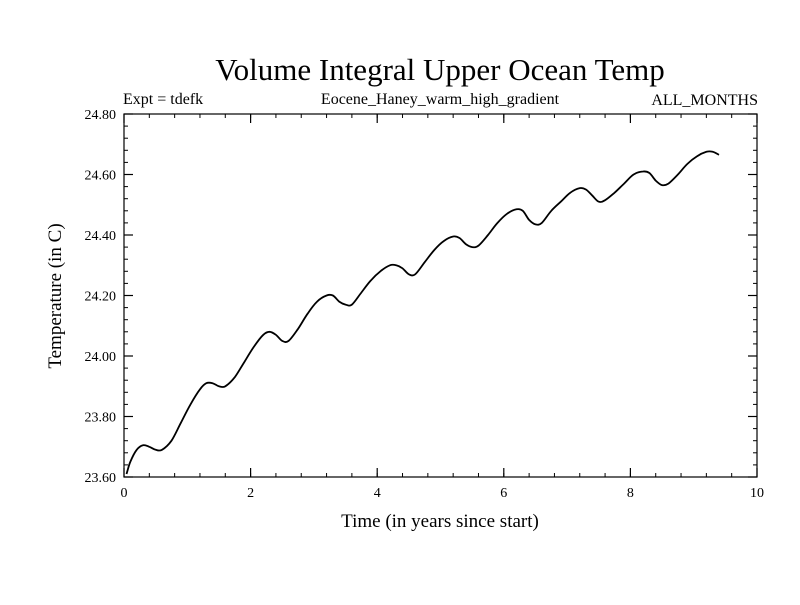 Image resolution: width=800 pixels, height=605 pixels. Describe the element at coordinates (630, 493) in the screenshot. I see `x-tick-label: 8` at that location.